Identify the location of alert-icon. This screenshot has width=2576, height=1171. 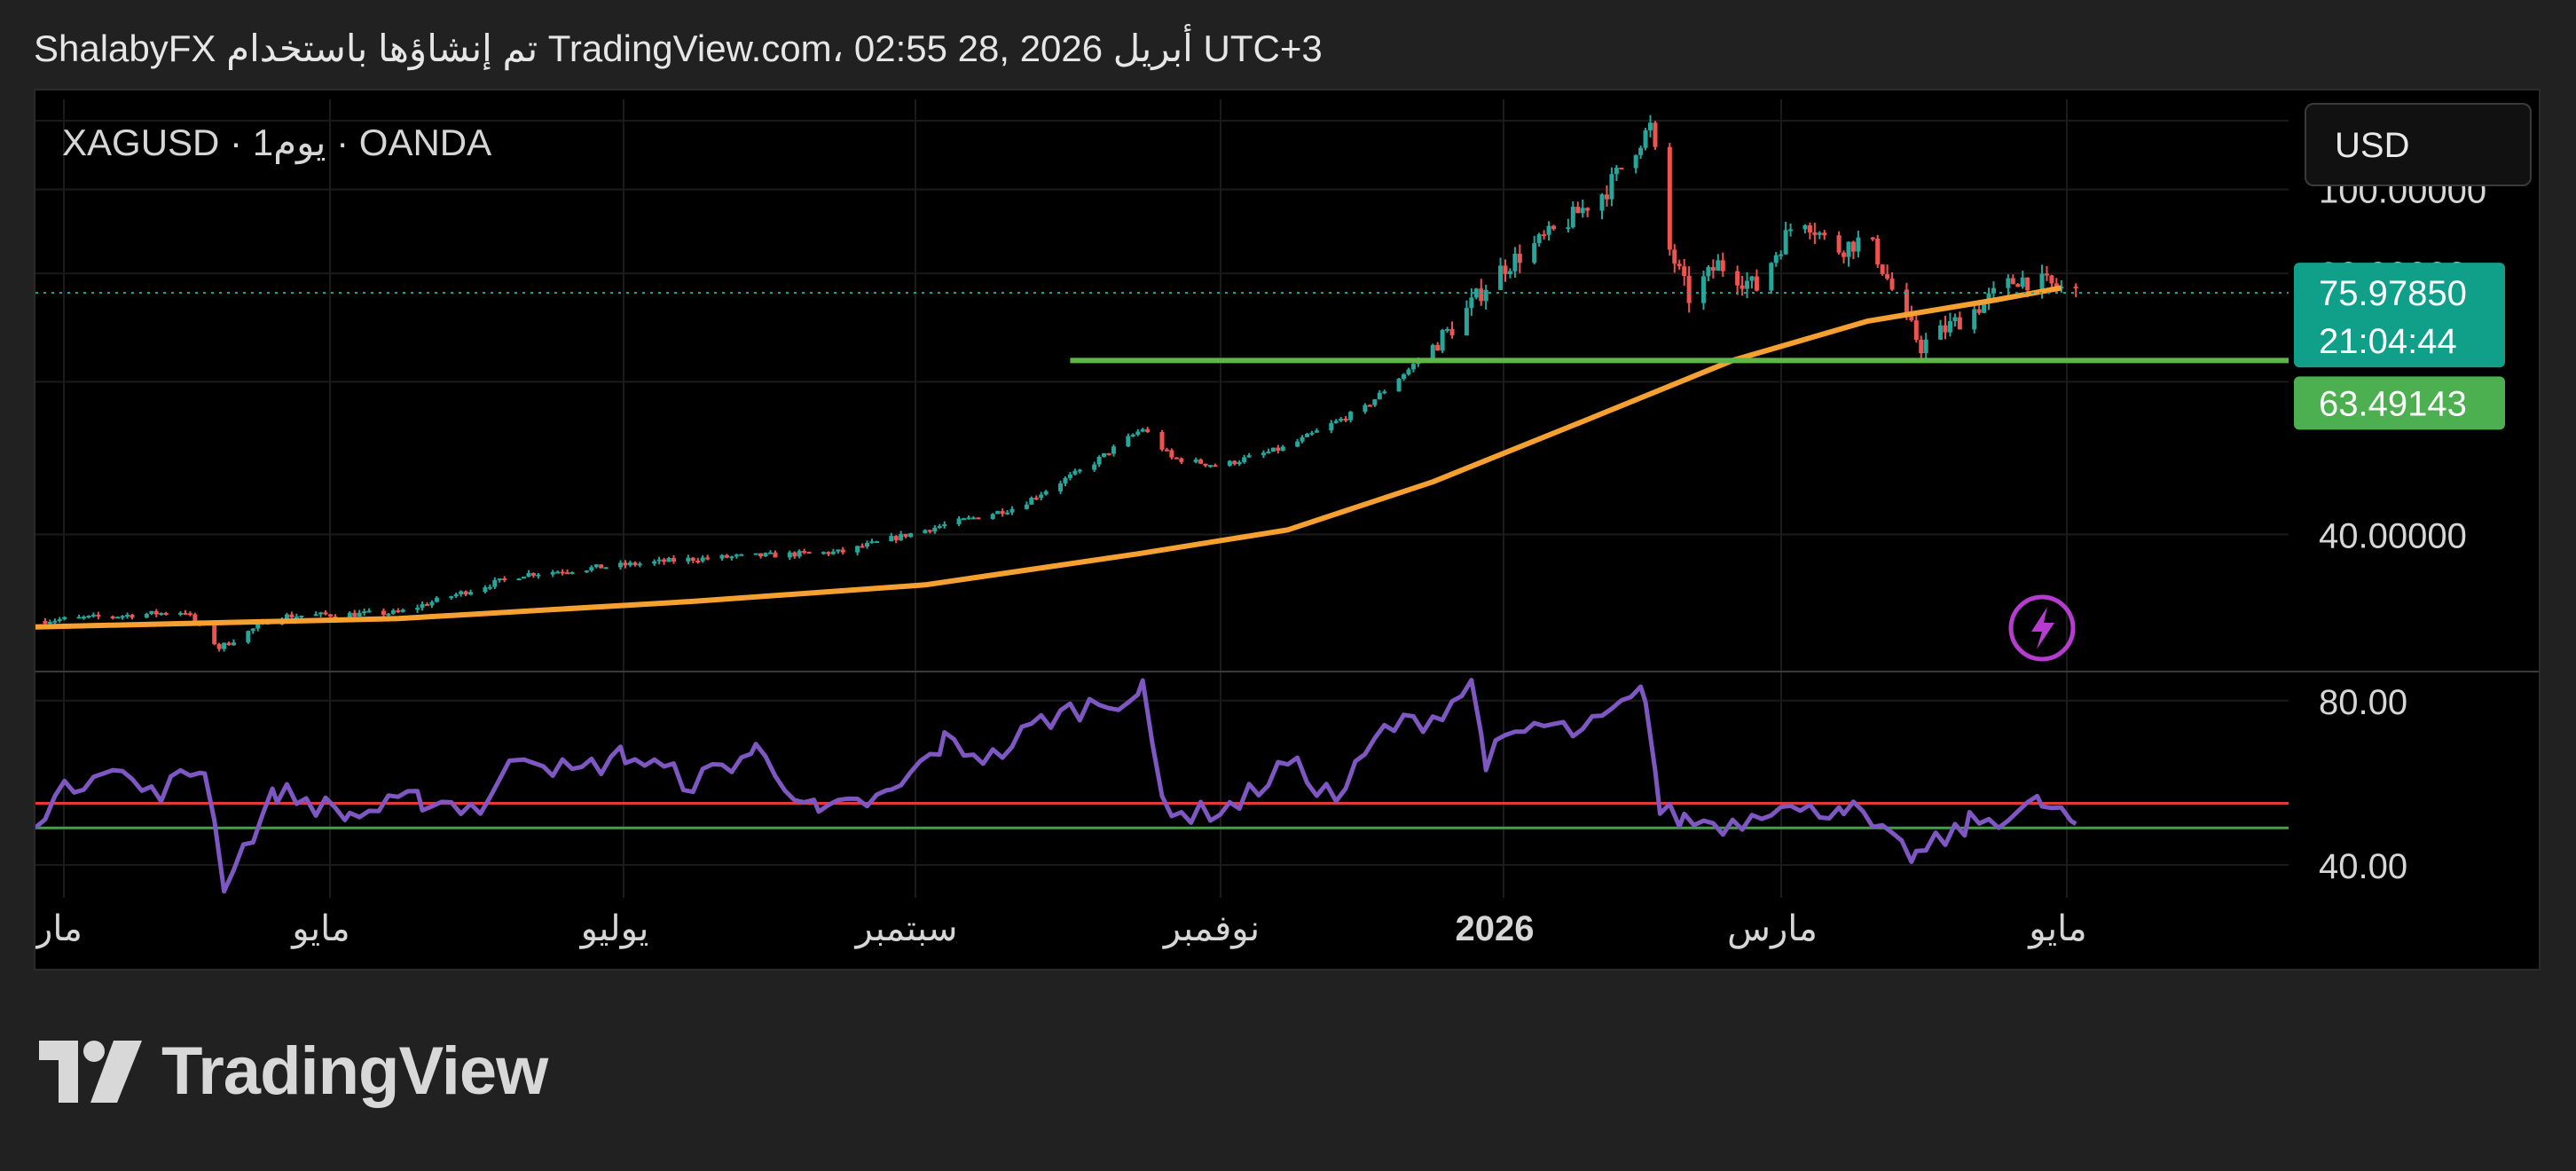
(2042, 628).